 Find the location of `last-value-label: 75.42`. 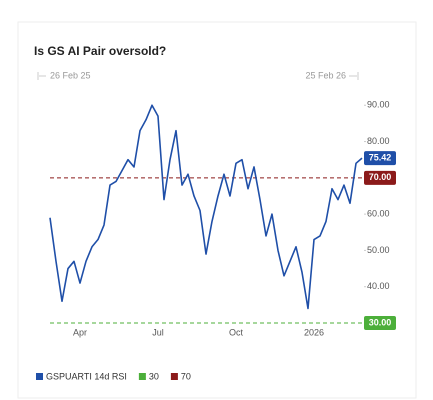

last-value-label: 75.42 is located at coordinates (380, 158).